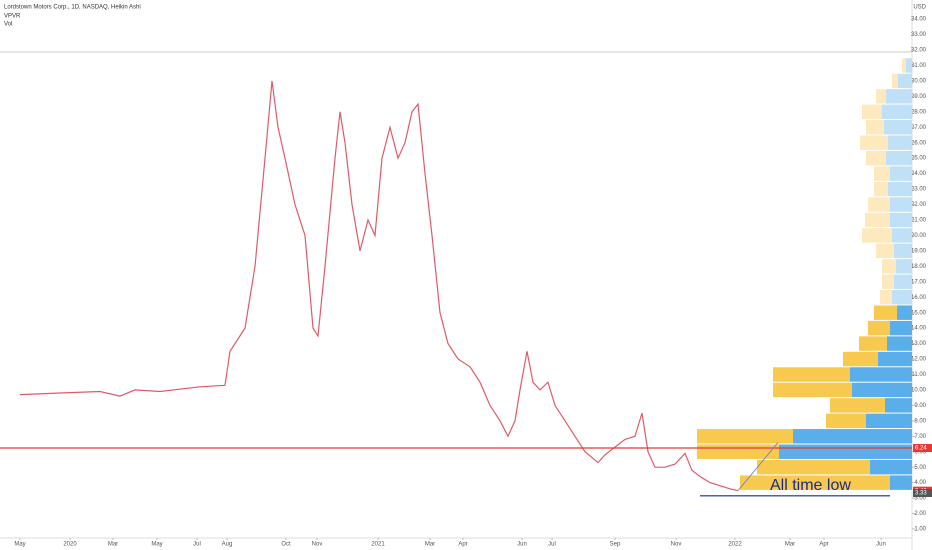 This screenshot has width=932, height=550. I want to click on y-tick-label: 31.00, so click(919, 66).